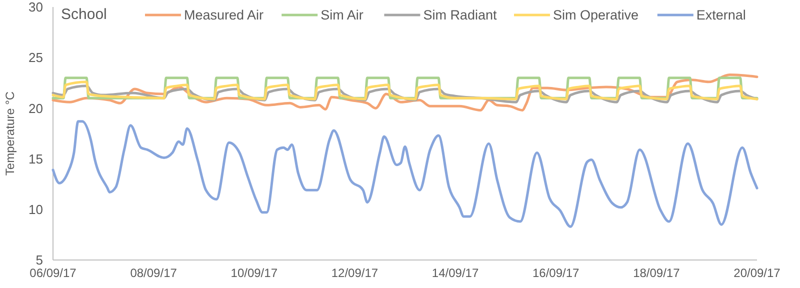 This screenshot has height=288, width=800. Describe the element at coordinates (35, 158) in the screenshot. I see `y-tick-label: 15` at that location.